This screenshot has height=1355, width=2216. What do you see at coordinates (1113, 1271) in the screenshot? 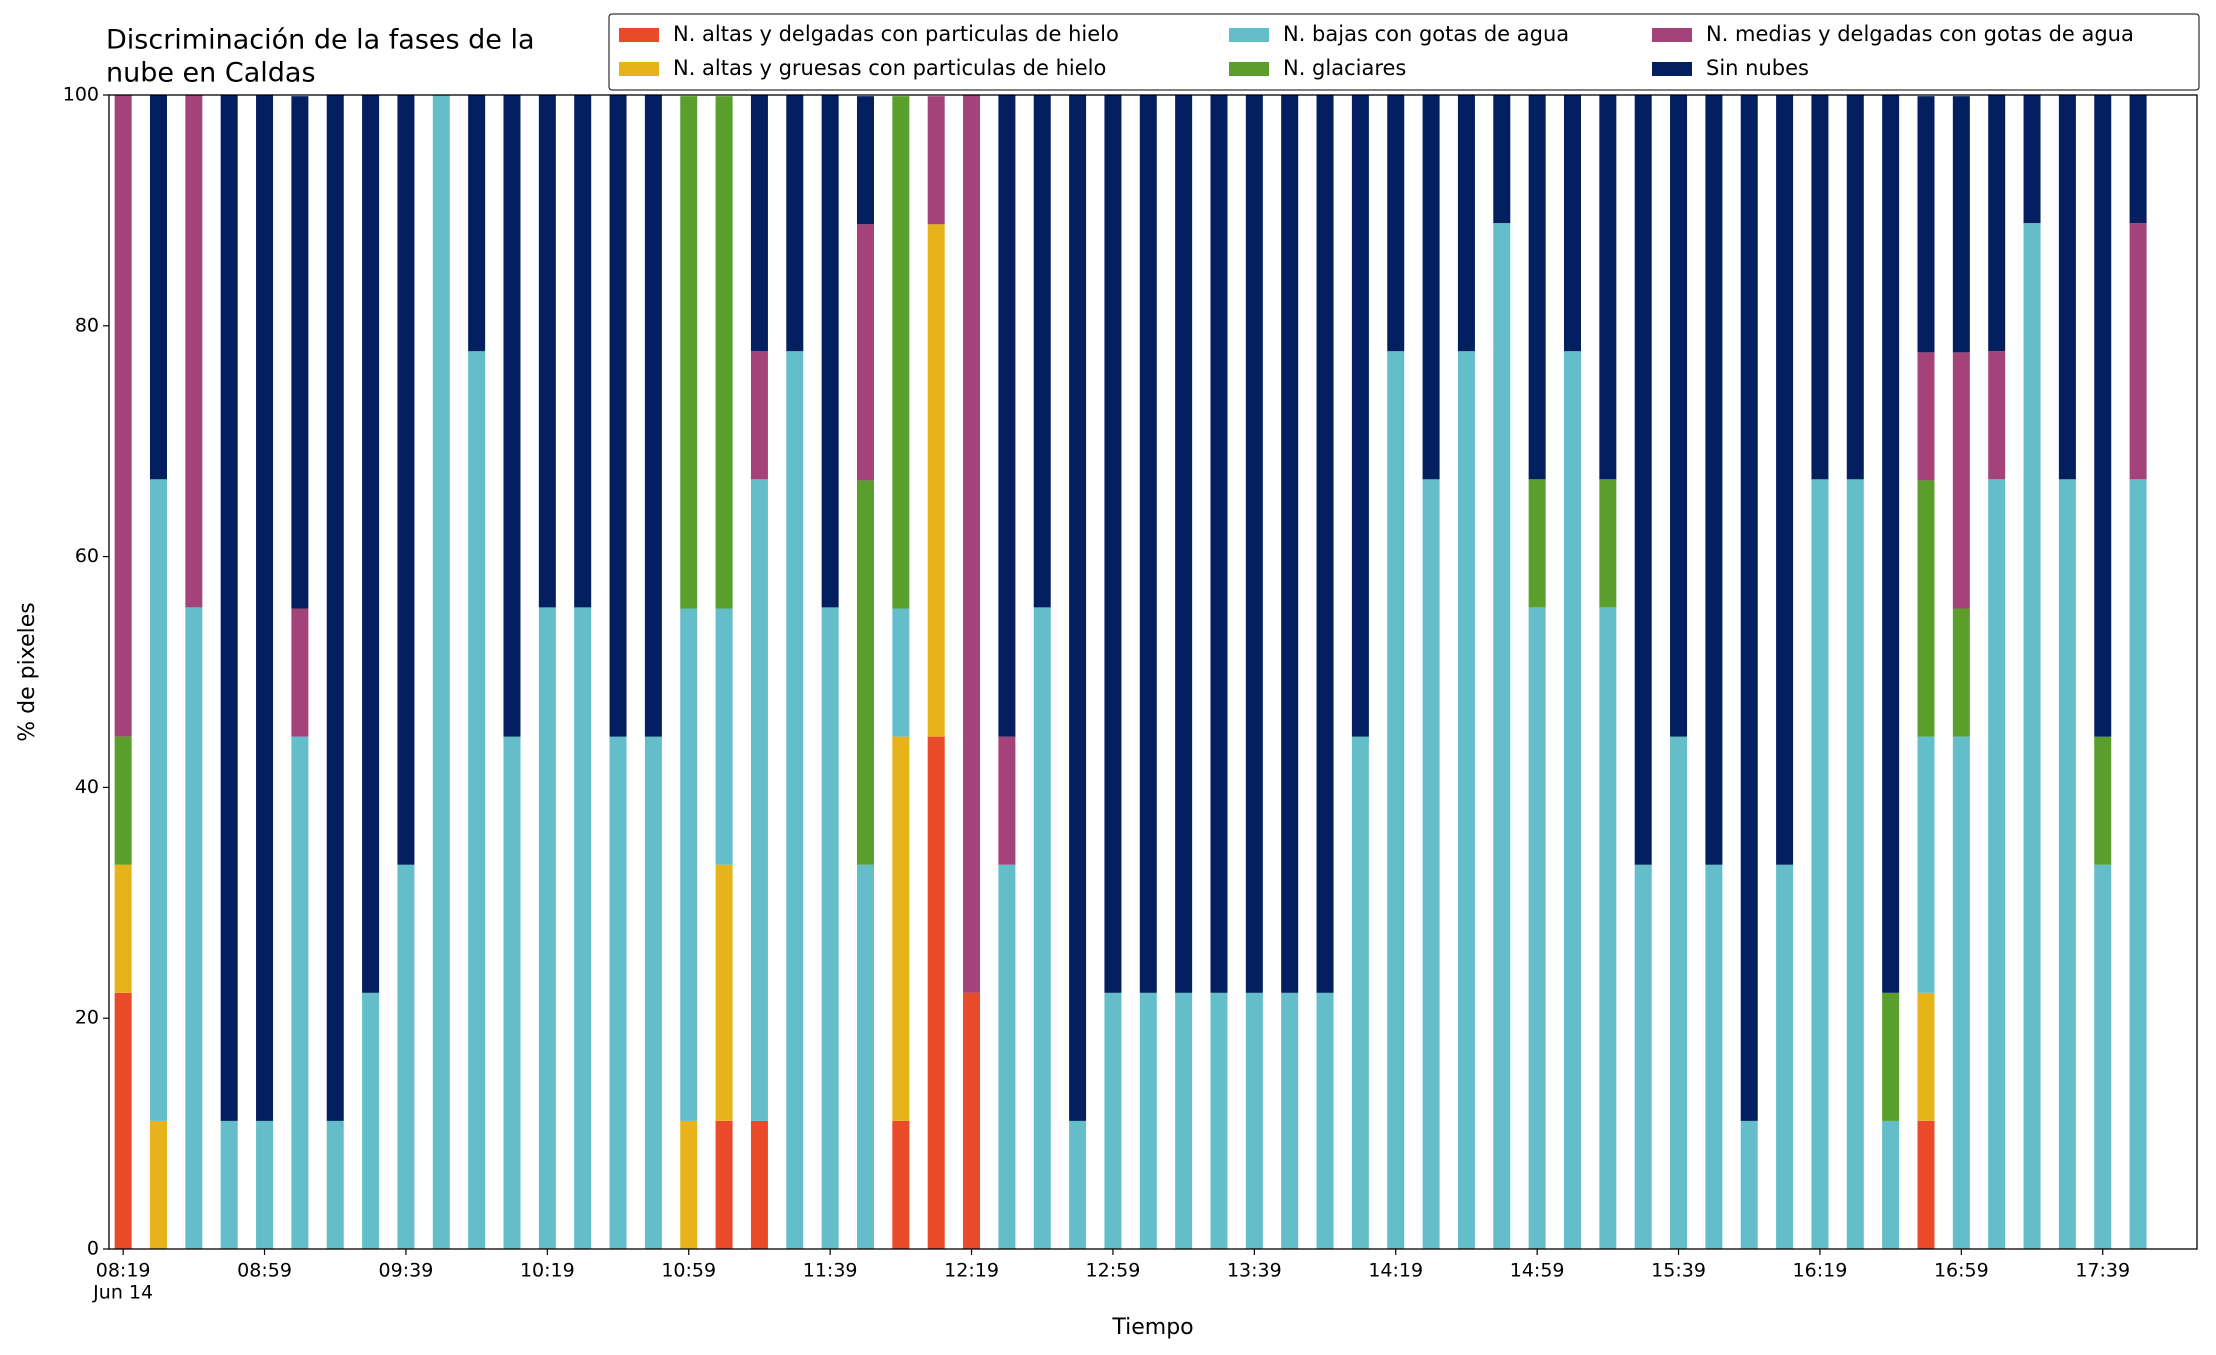
I see `x-tick-label: 12:59` at bounding box center [1113, 1271].